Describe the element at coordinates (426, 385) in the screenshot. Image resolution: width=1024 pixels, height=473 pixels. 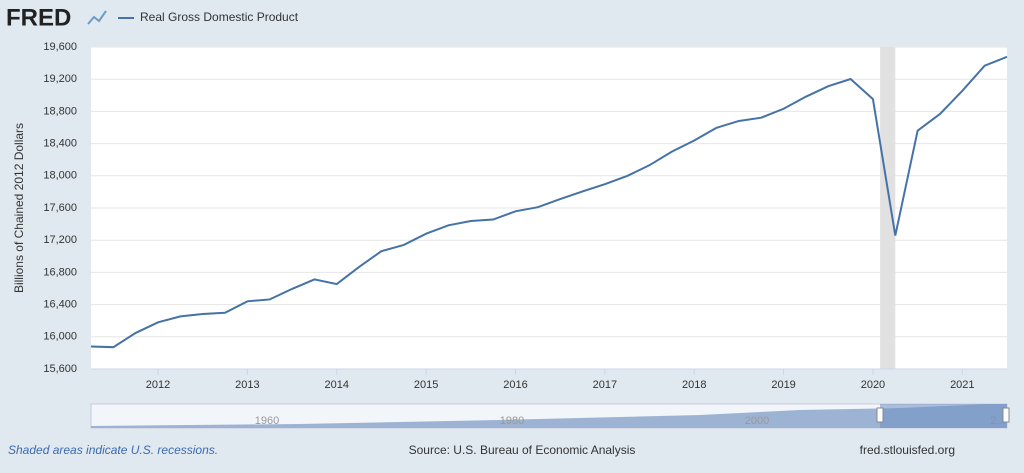
I see `x-tick-label: 2015` at that location.